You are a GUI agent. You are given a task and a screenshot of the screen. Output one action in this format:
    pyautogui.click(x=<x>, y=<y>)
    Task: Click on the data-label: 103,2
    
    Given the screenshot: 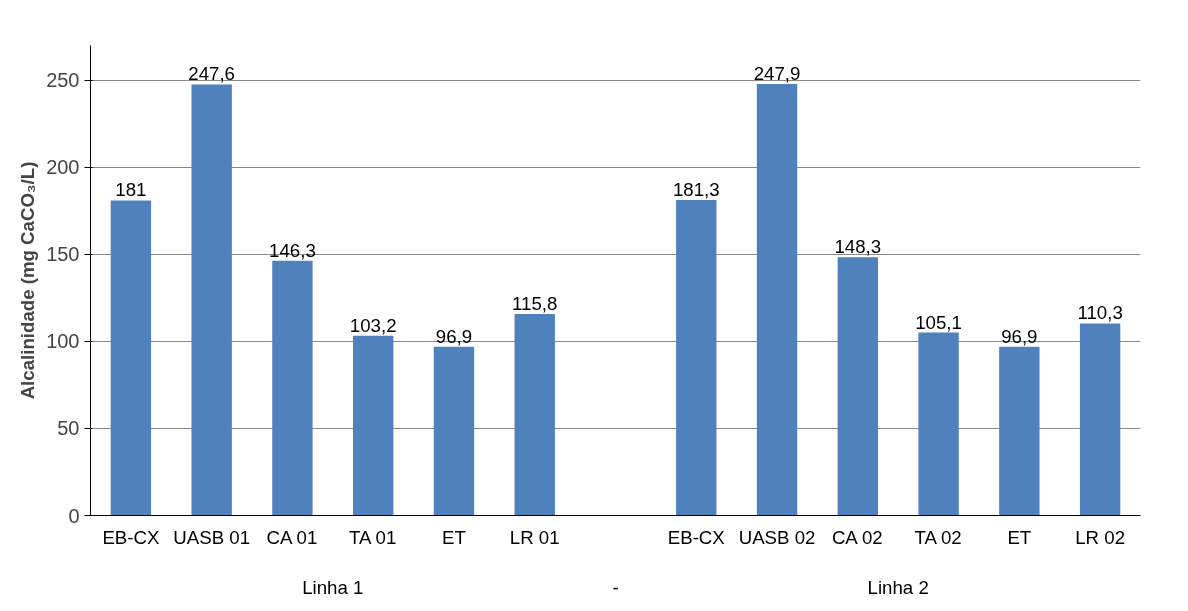 What is the action you would take?
    pyautogui.click(x=373, y=325)
    